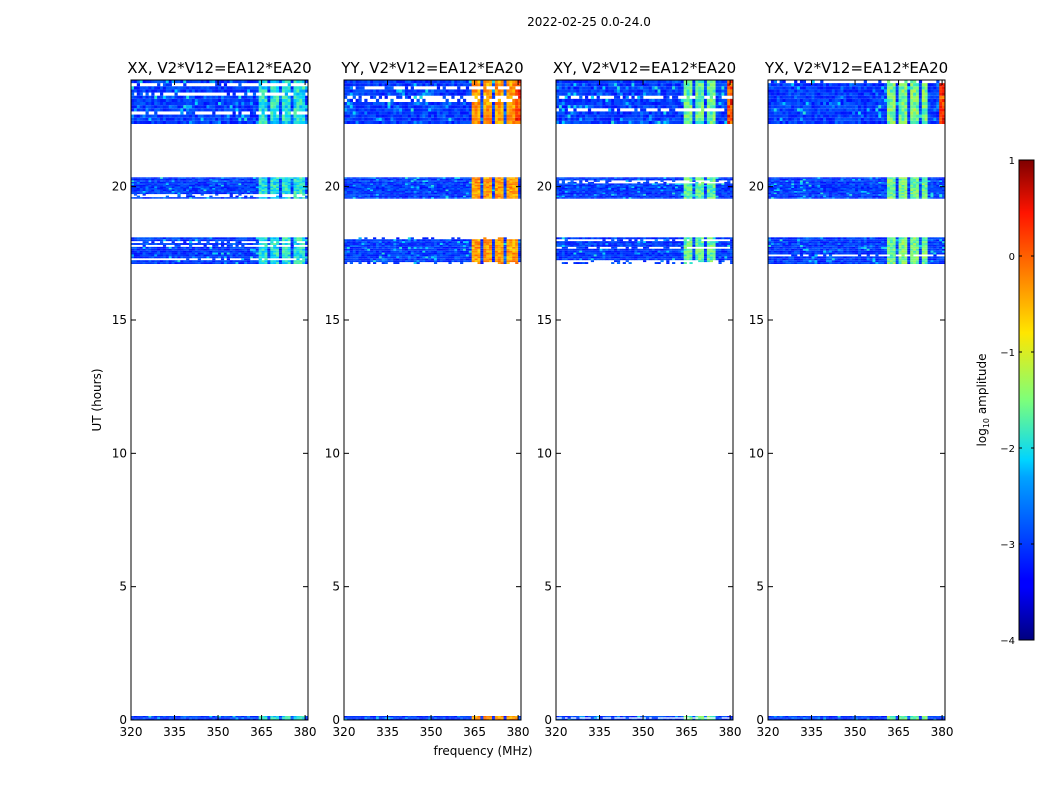 Image resolution: width=1050 pixels, height=800 pixels. Describe the element at coordinates (644, 400) in the screenshot. I see `plot-area` at that location.